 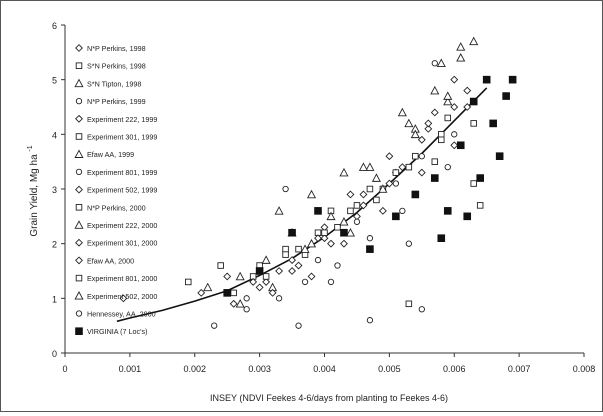 I want to click on y-axis-label-superscript: -1, so click(x=30, y=148).